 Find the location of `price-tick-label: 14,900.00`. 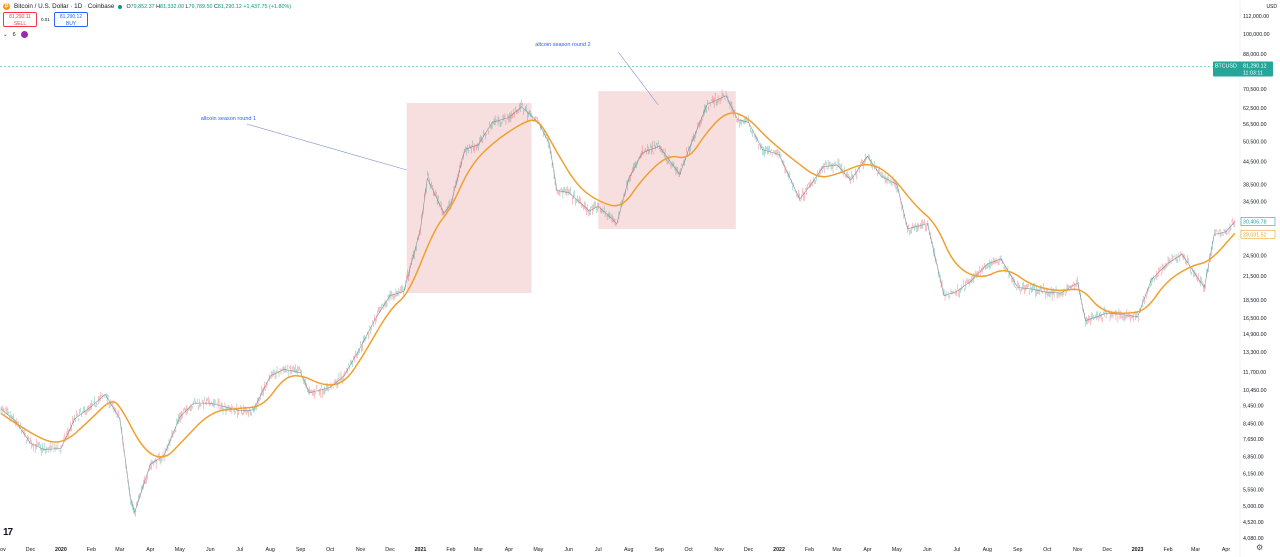

price-tick-label: 14,900.00 is located at coordinates (1255, 335).